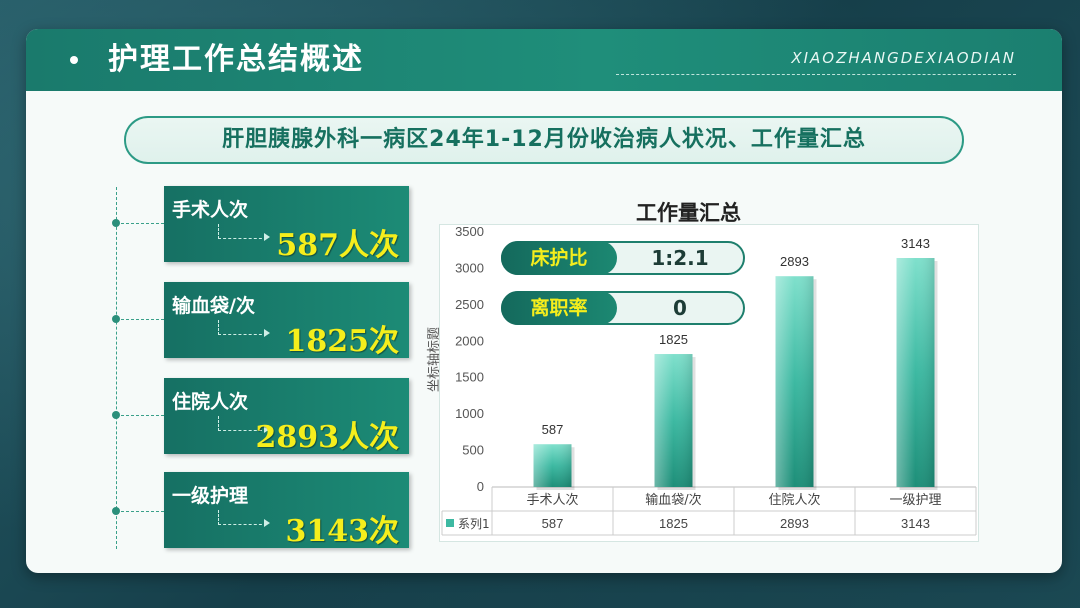  Describe the element at coordinates (794, 500) in the screenshot. I see `x-tick-label: 住院人次` at that location.